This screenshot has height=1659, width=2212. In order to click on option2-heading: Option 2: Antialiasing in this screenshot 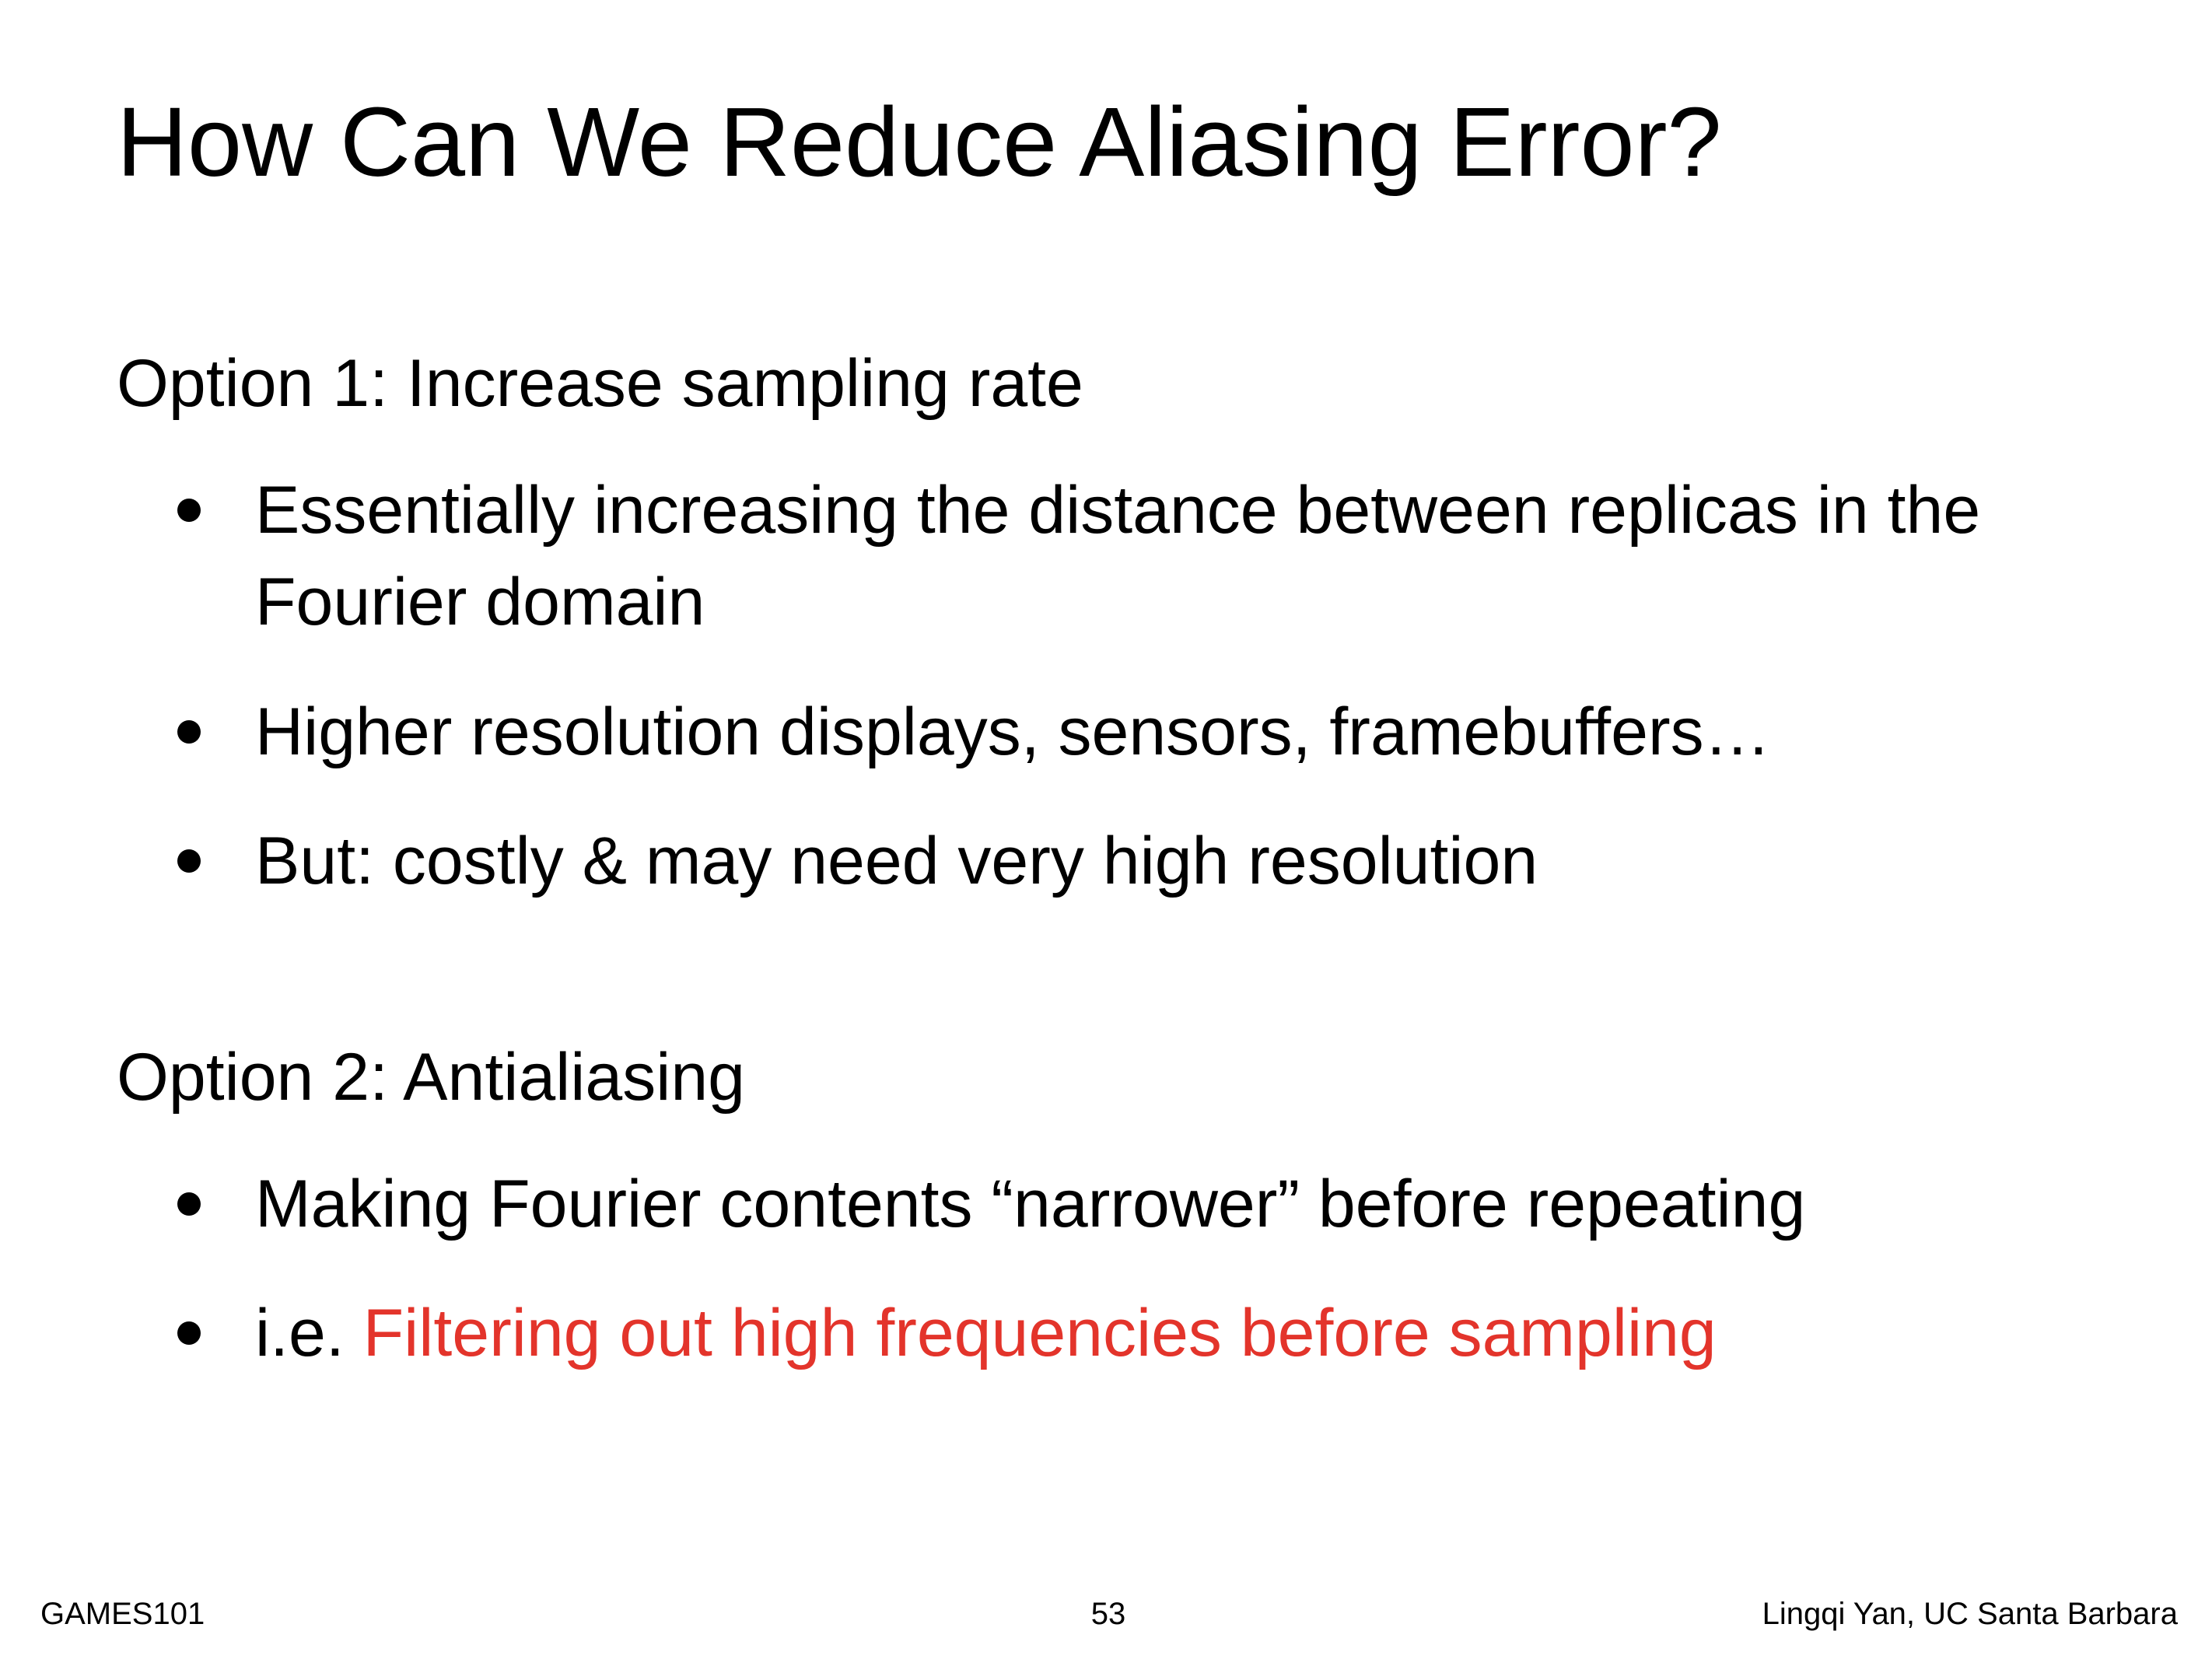, I will do `click(431, 1077)`.